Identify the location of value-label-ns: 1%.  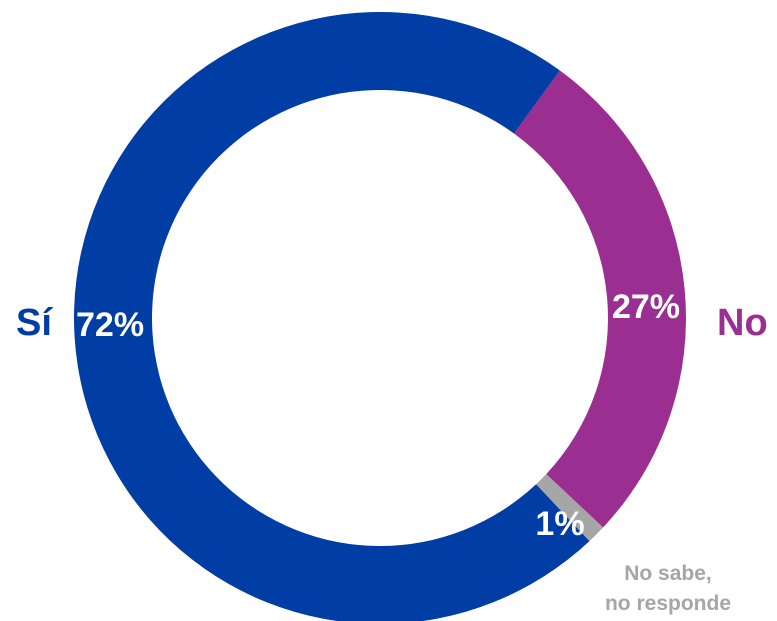
(559, 524).